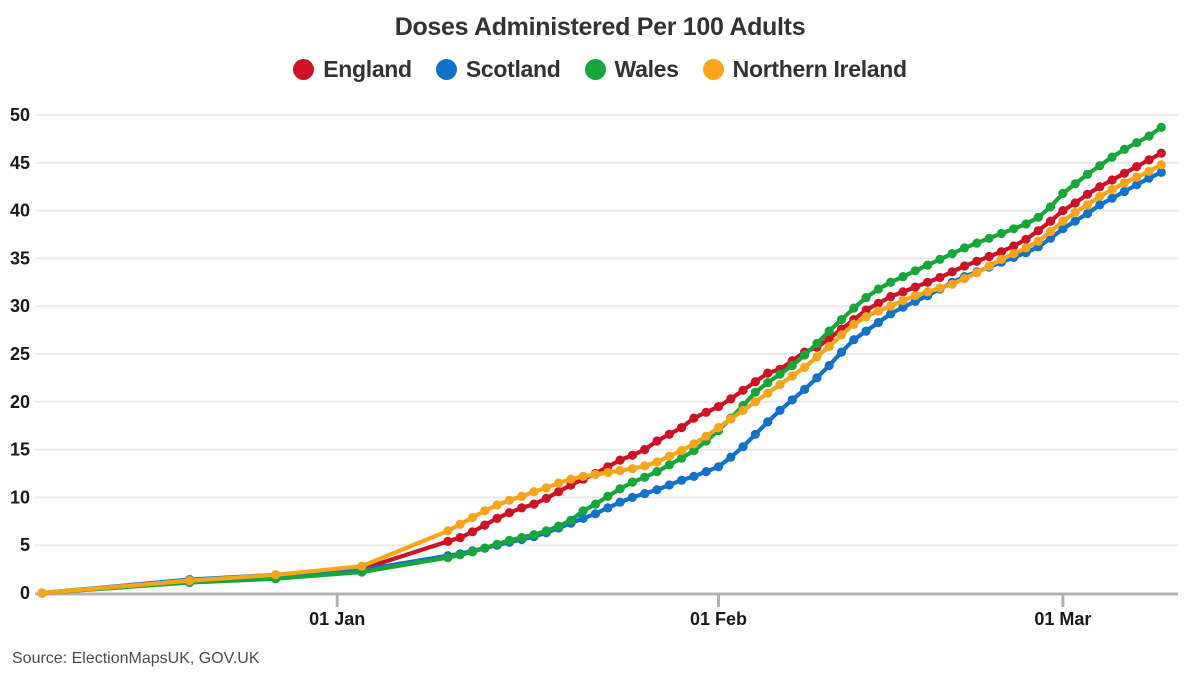 The width and height of the screenshot is (1200, 687). What do you see at coordinates (20, 306) in the screenshot?
I see `y-tick-label-30: 30` at bounding box center [20, 306].